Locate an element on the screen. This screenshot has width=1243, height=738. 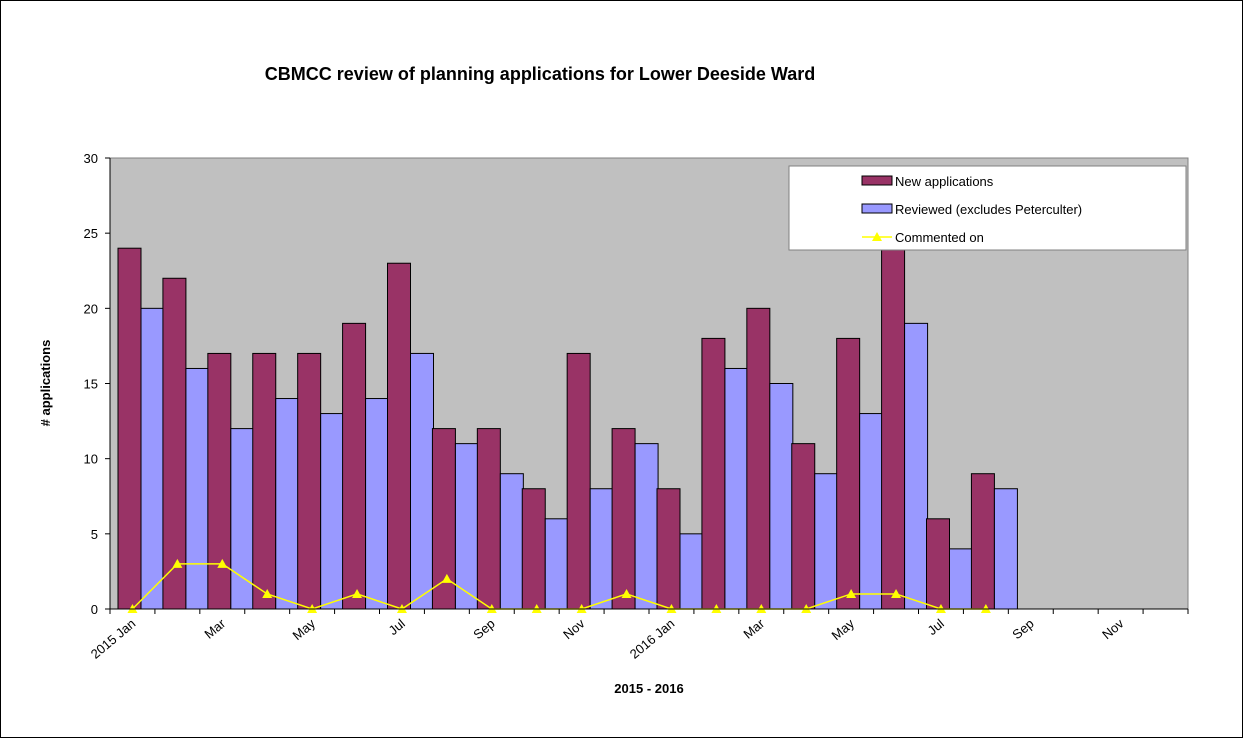
legend-swatch-reviewed is located at coordinates (877, 208).